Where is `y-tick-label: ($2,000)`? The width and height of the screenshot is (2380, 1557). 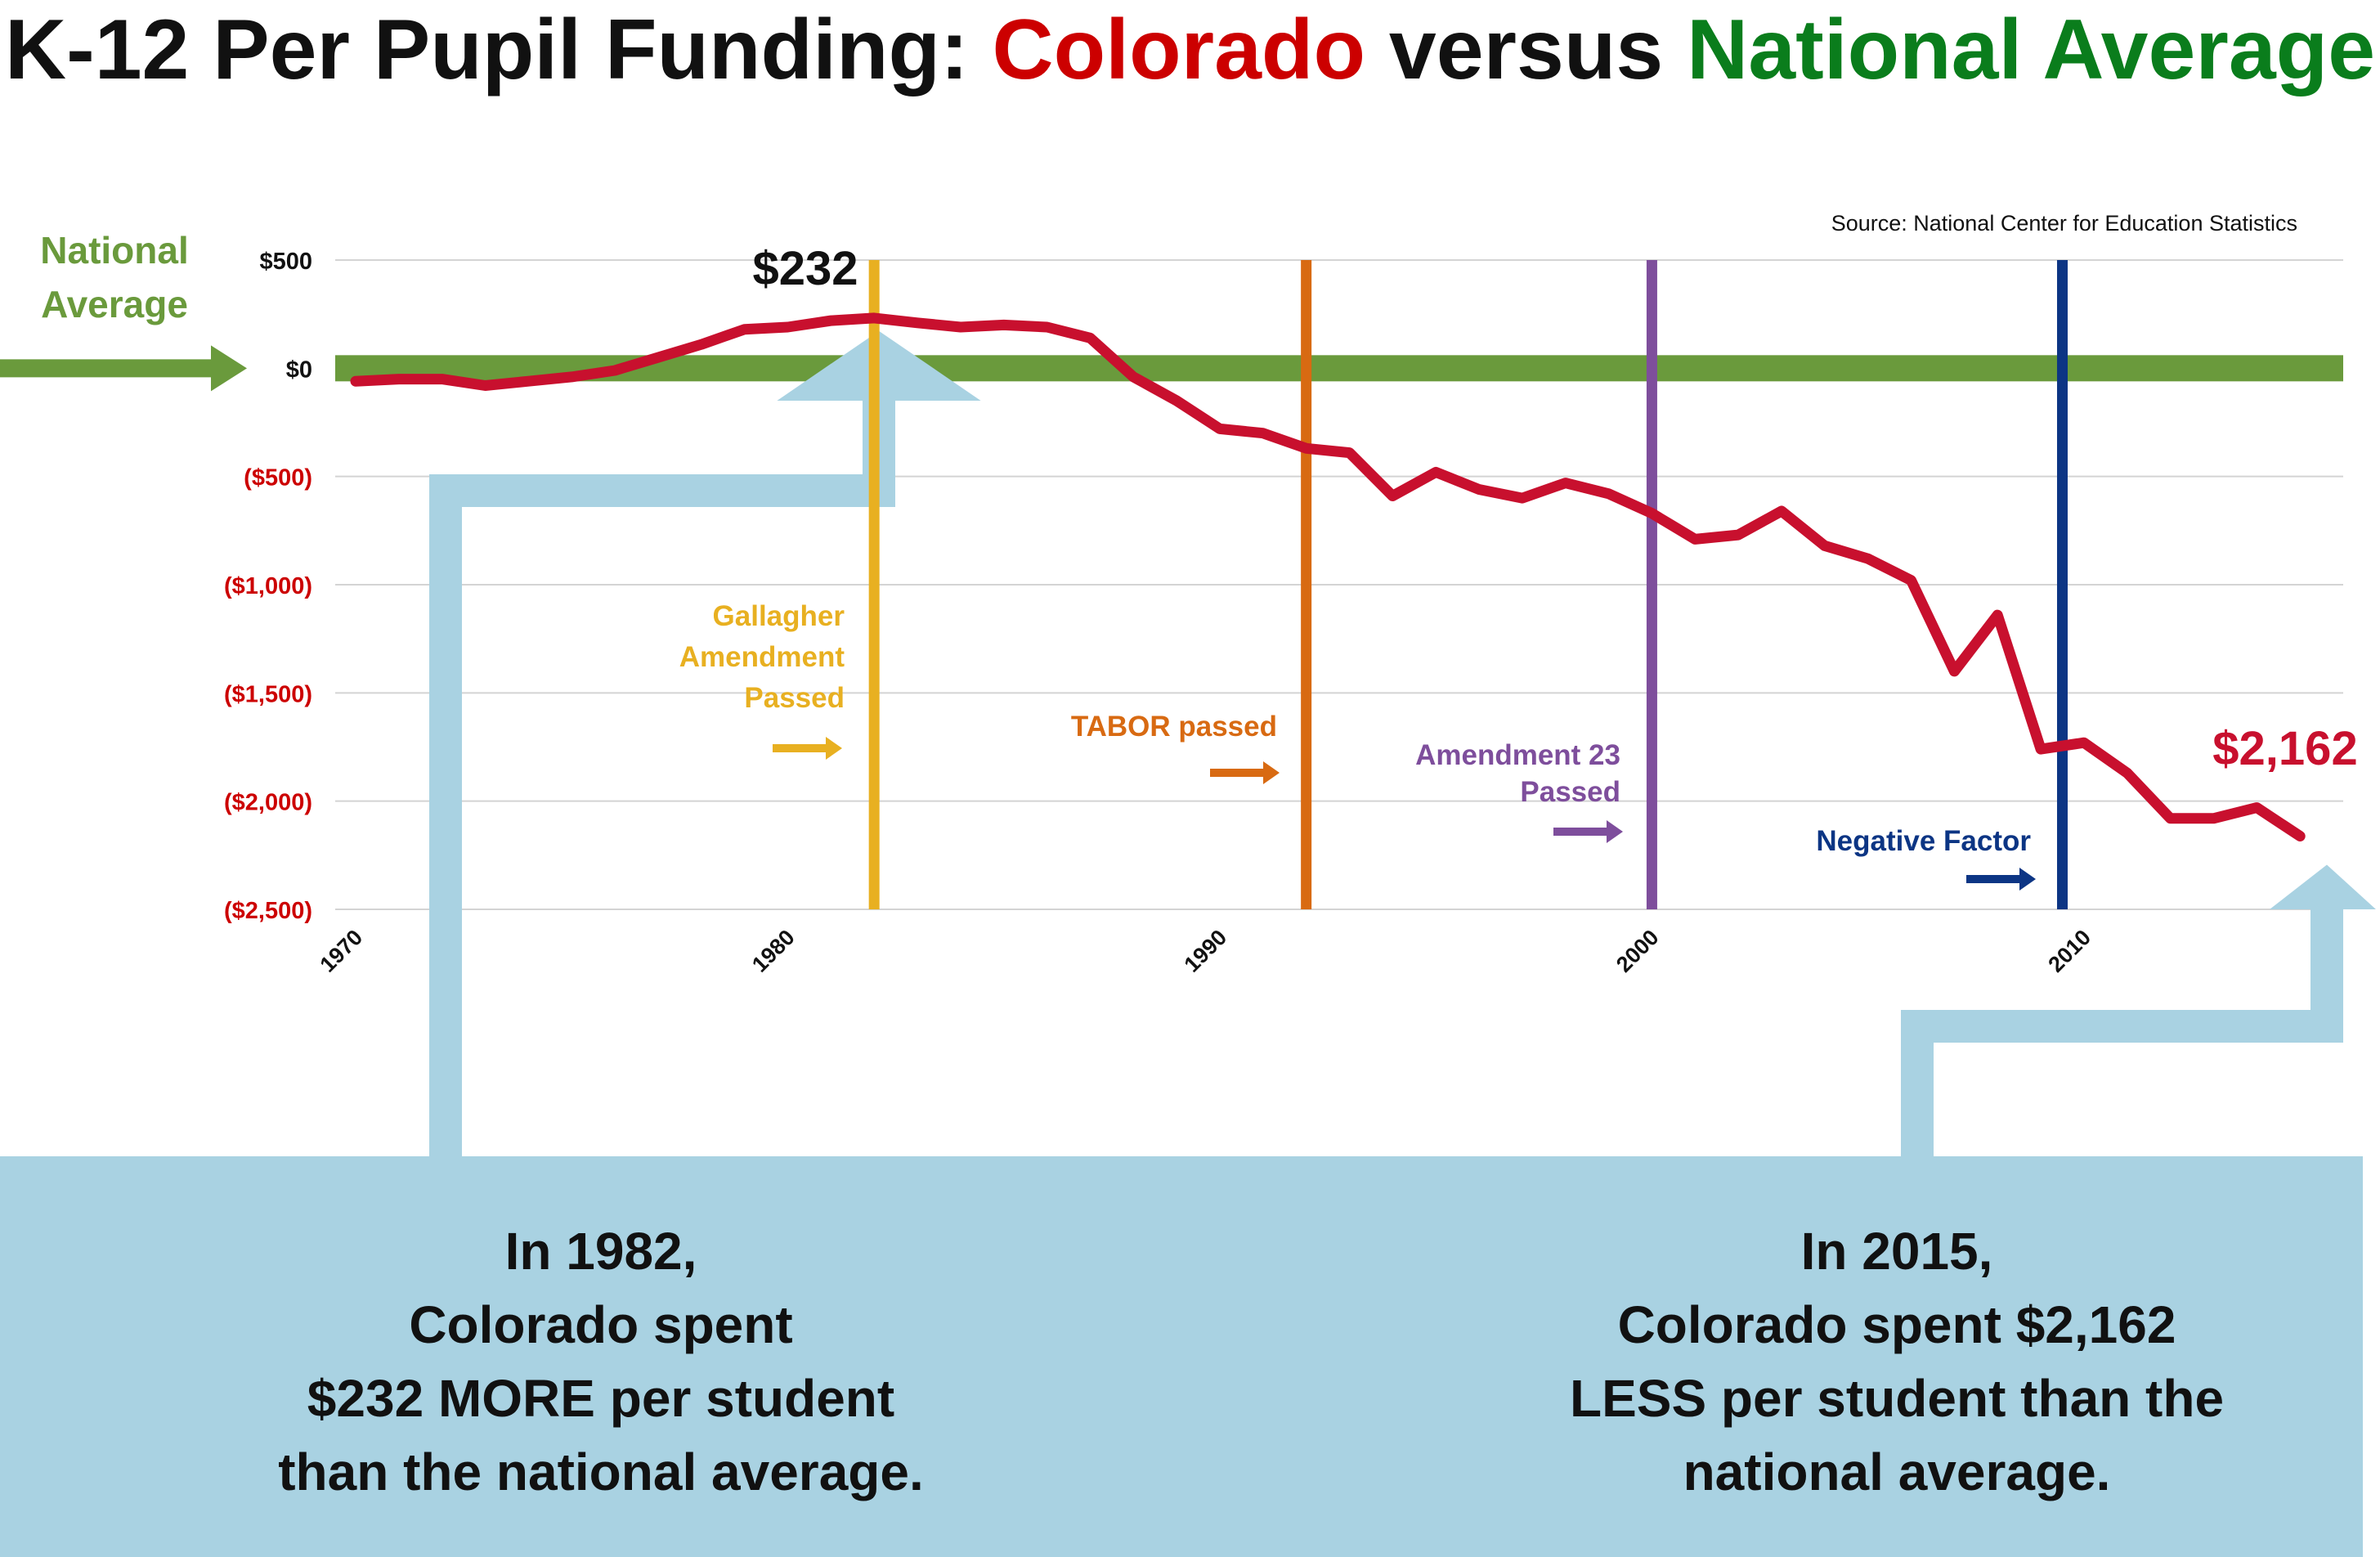
y-tick-label: ($2,000) is located at coordinates (268, 803).